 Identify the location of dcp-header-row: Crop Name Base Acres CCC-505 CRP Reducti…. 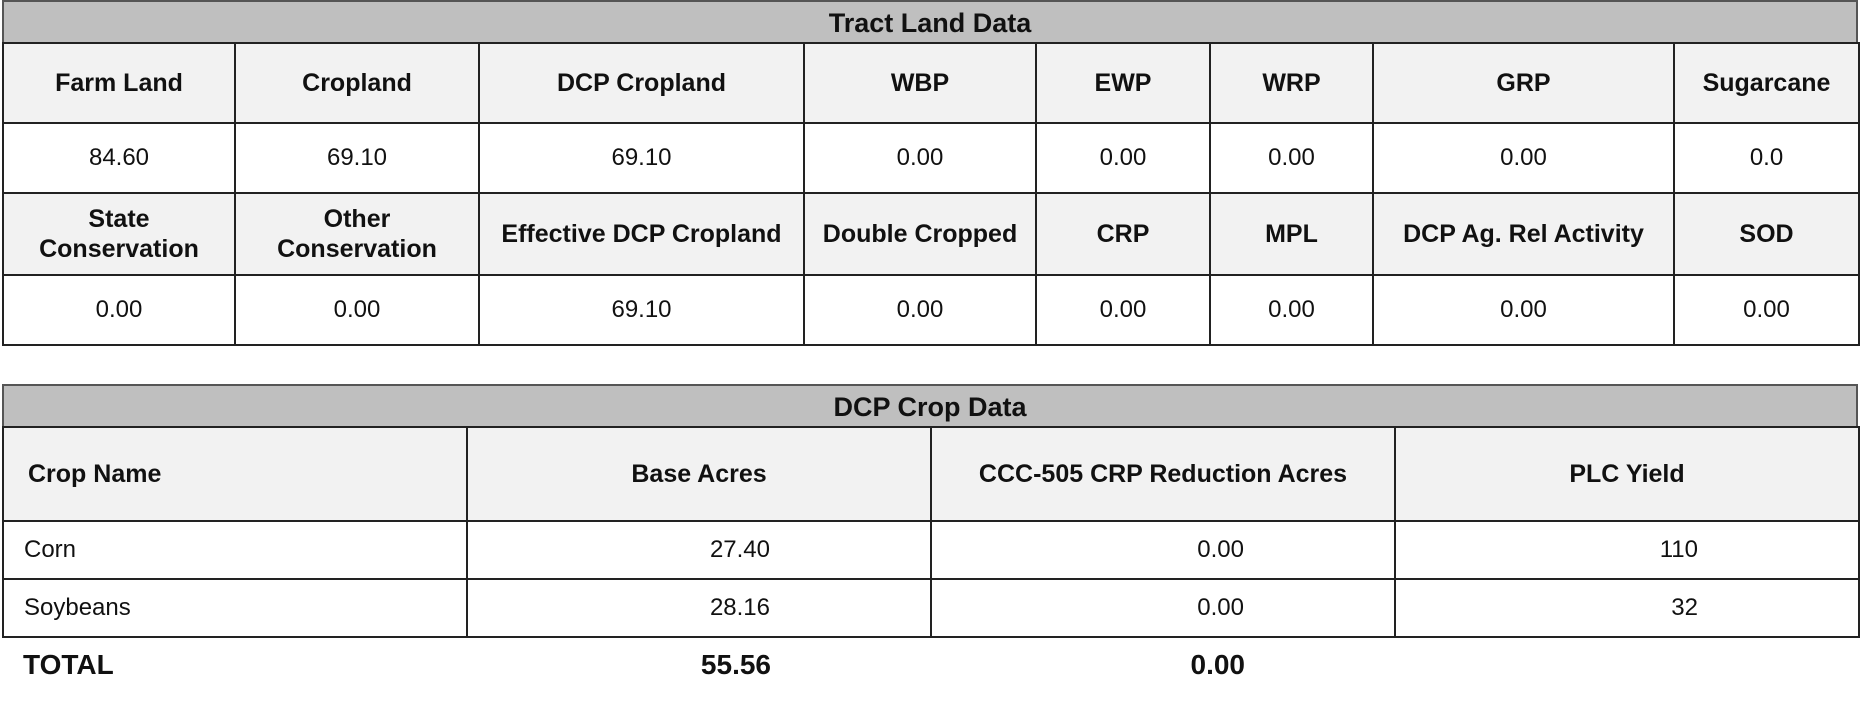
(931, 474).